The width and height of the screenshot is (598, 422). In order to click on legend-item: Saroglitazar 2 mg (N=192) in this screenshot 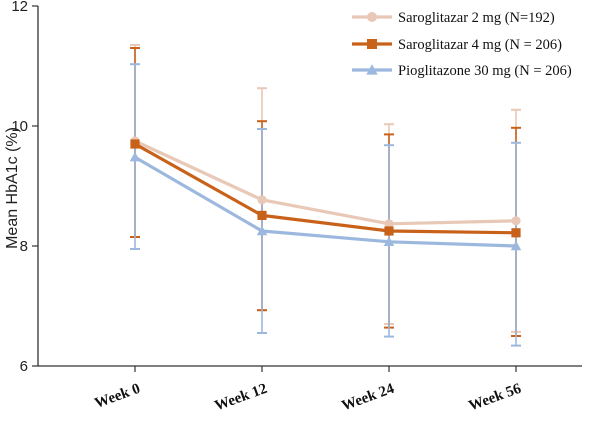, I will do `click(453, 18)`.